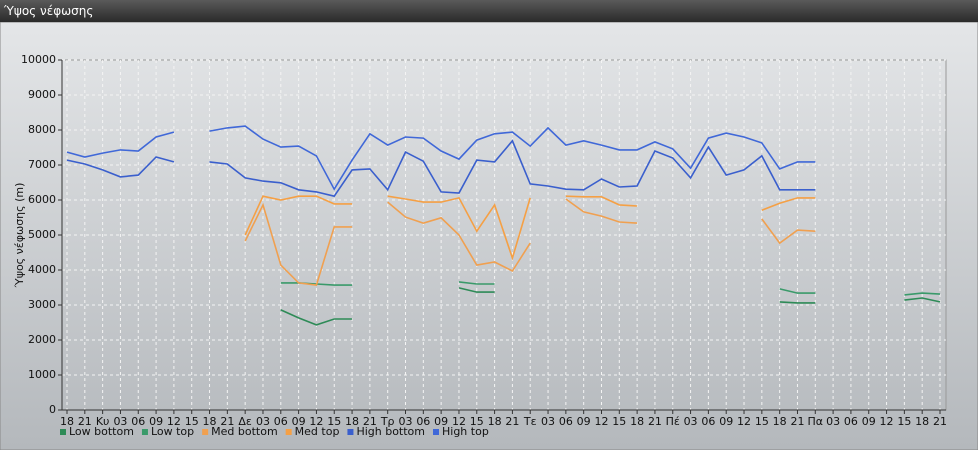  Describe the element at coordinates (38, 59) in the screenshot. I see `y-tick-label: 10000` at that location.